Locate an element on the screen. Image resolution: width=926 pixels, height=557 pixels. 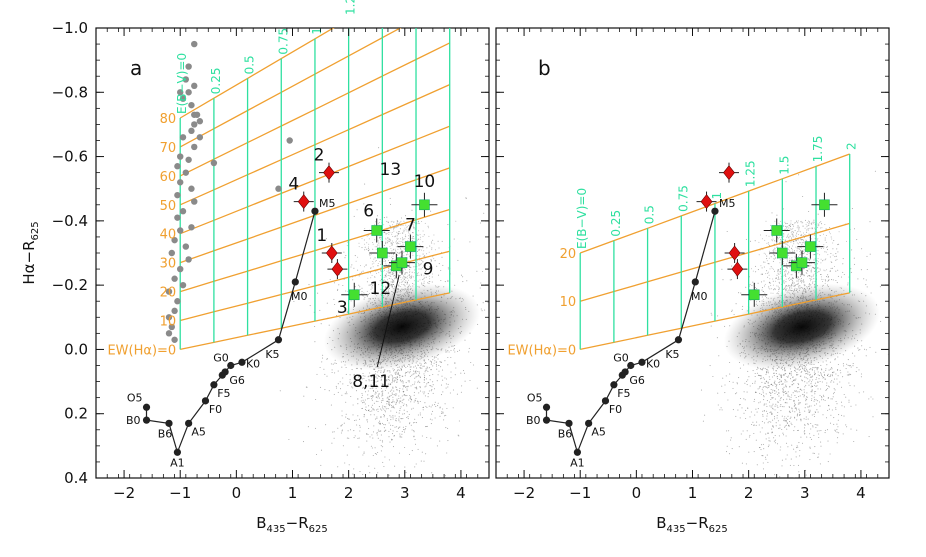
red-diamond is located at coordinates (329, 173).